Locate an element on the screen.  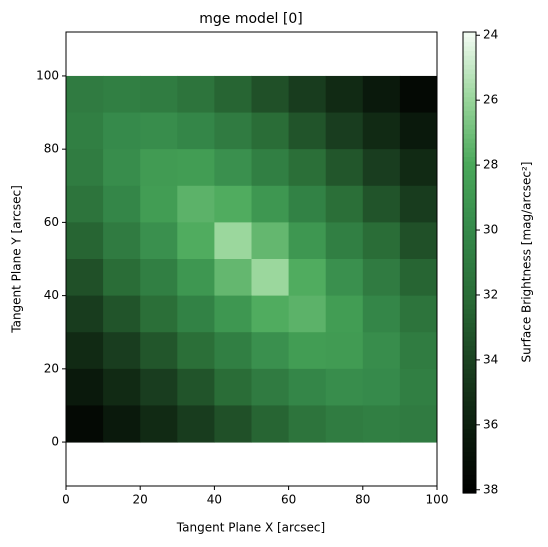
x-axis-label: Tangent Plane X [arcsec] is located at coordinates (250, 528).